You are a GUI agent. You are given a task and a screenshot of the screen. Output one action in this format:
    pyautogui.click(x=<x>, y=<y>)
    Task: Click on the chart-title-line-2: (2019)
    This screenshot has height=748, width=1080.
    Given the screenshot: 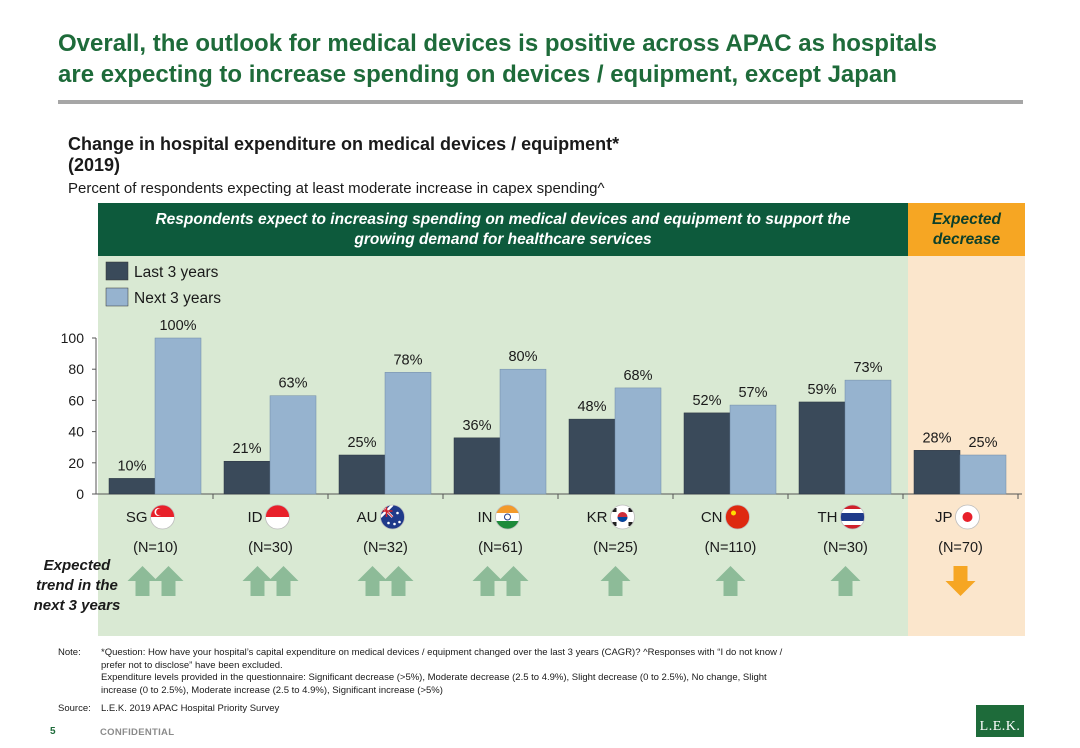 What is the action you would take?
    pyautogui.click(x=94, y=165)
    